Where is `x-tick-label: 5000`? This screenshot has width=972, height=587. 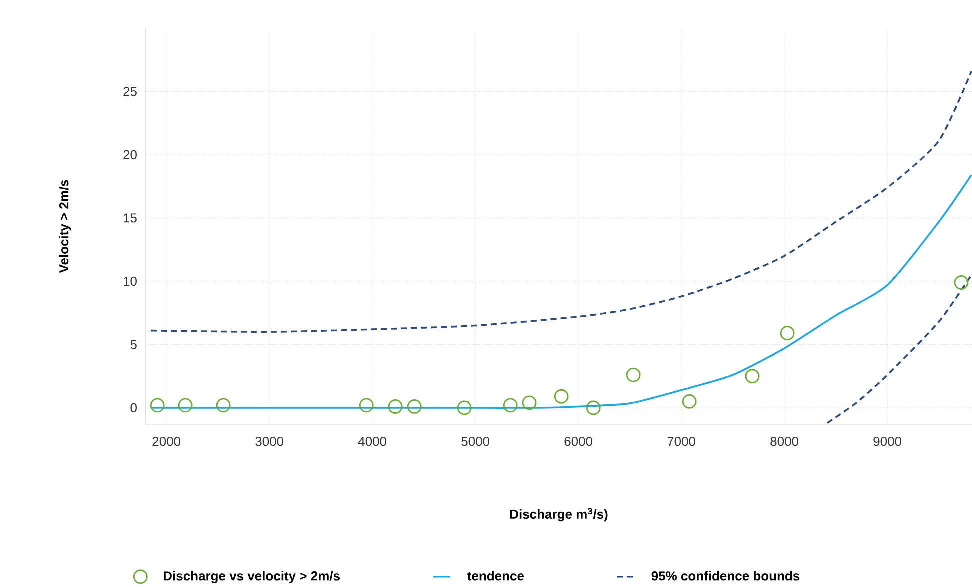 x-tick-label: 5000 is located at coordinates (476, 441).